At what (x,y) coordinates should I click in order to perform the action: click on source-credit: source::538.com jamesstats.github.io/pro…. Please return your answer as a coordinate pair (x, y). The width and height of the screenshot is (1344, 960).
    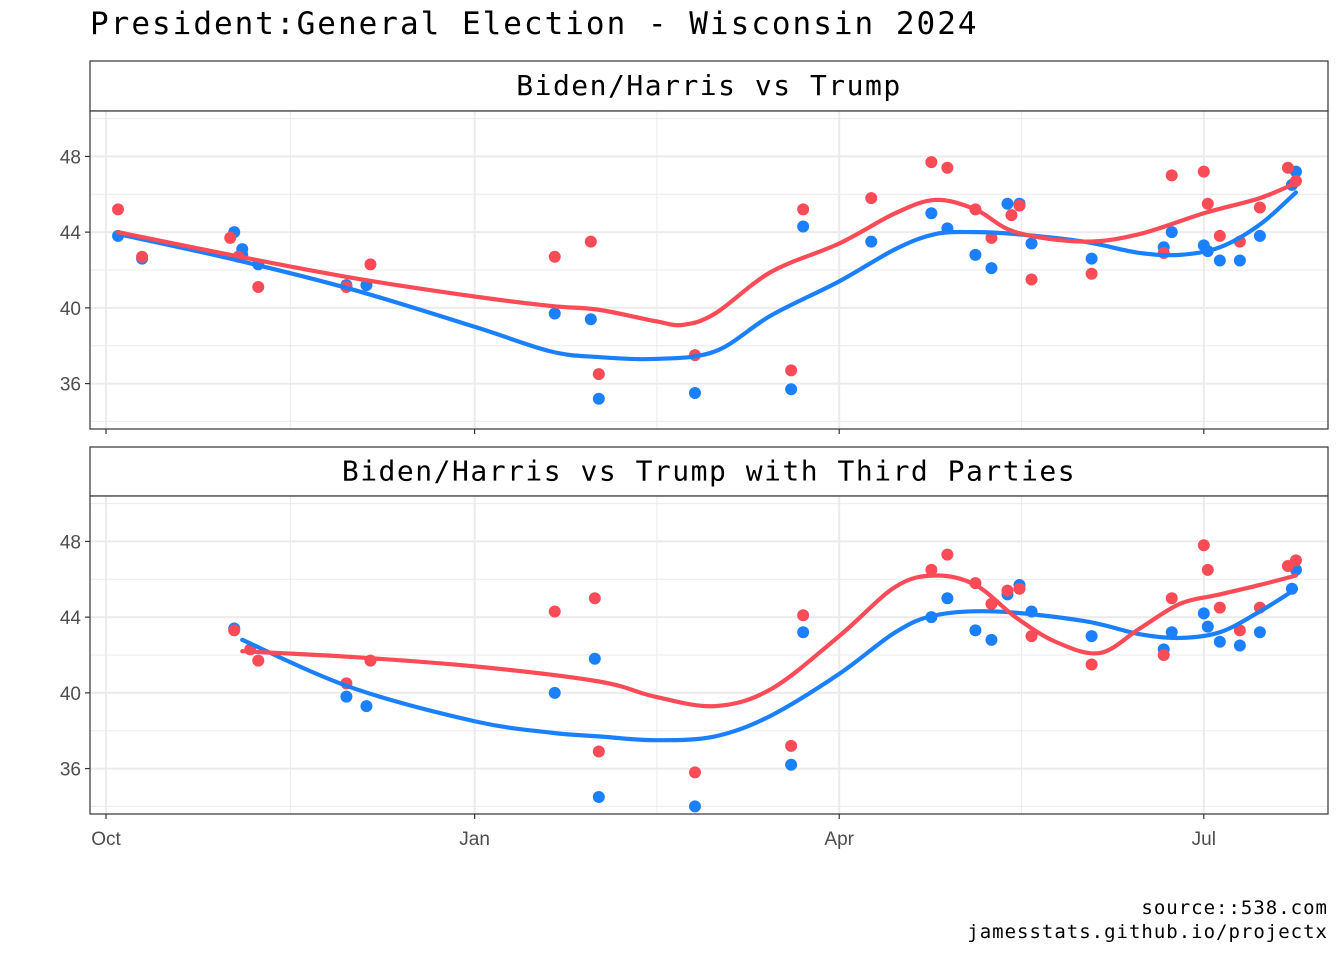
    Looking at the image, I should click on (1147, 920).